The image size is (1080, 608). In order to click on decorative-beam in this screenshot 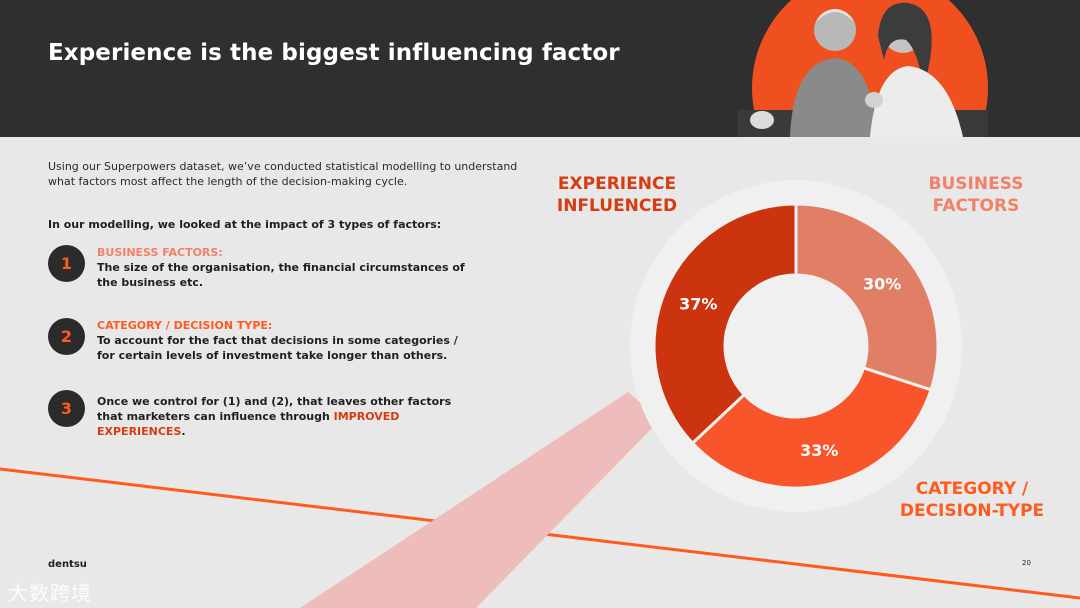, I will do `click(480, 500)`.